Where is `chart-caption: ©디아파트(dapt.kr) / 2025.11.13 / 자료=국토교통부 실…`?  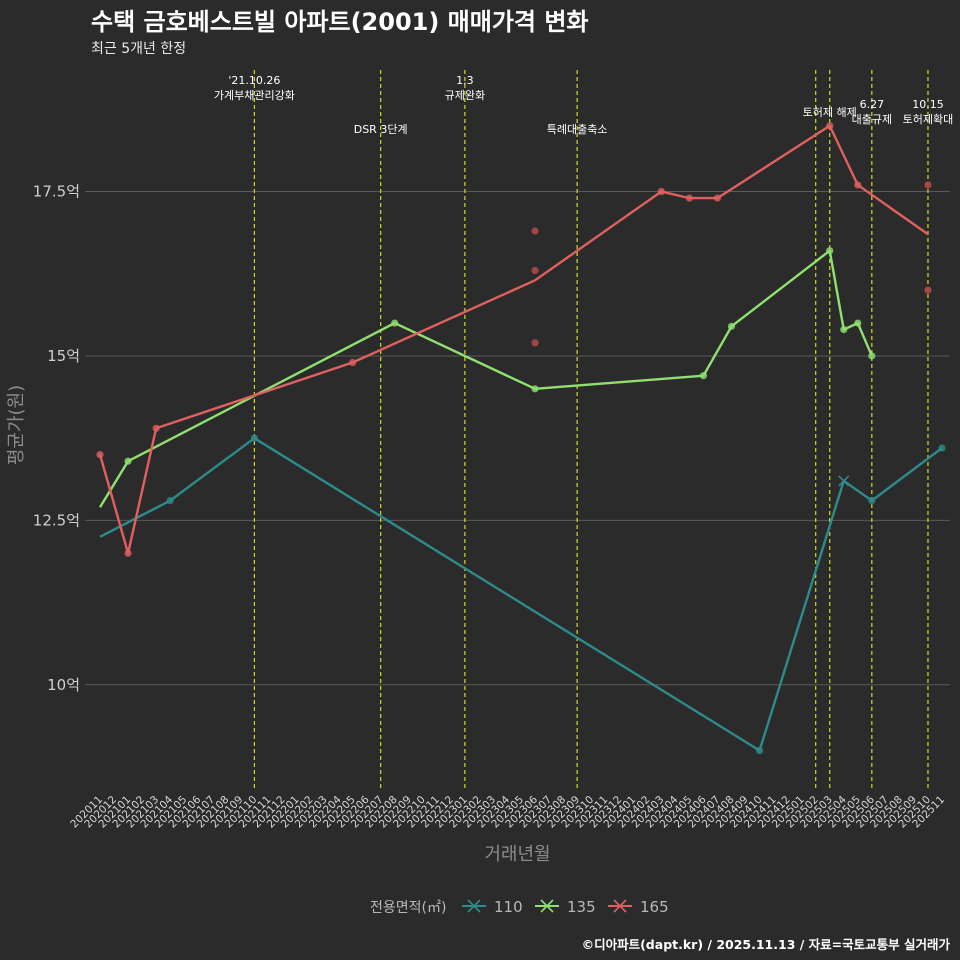 chart-caption: ©디아파트(dapt.kr) / 2025.11.13 / 자료=국토교통부 실… is located at coordinates (765, 944).